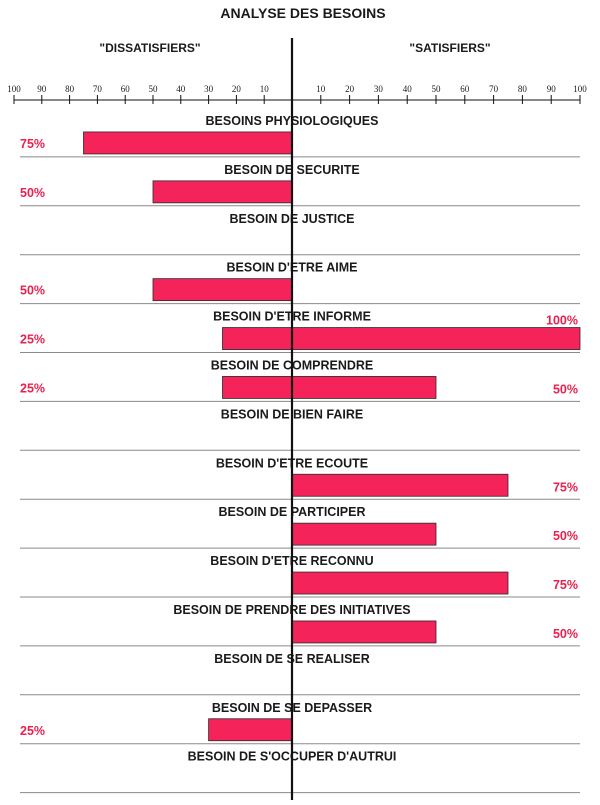  Describe the element at coordinates (300, 674) in the screenshot. I see `category-row: BESOIN DE SE REALISER` at that location.